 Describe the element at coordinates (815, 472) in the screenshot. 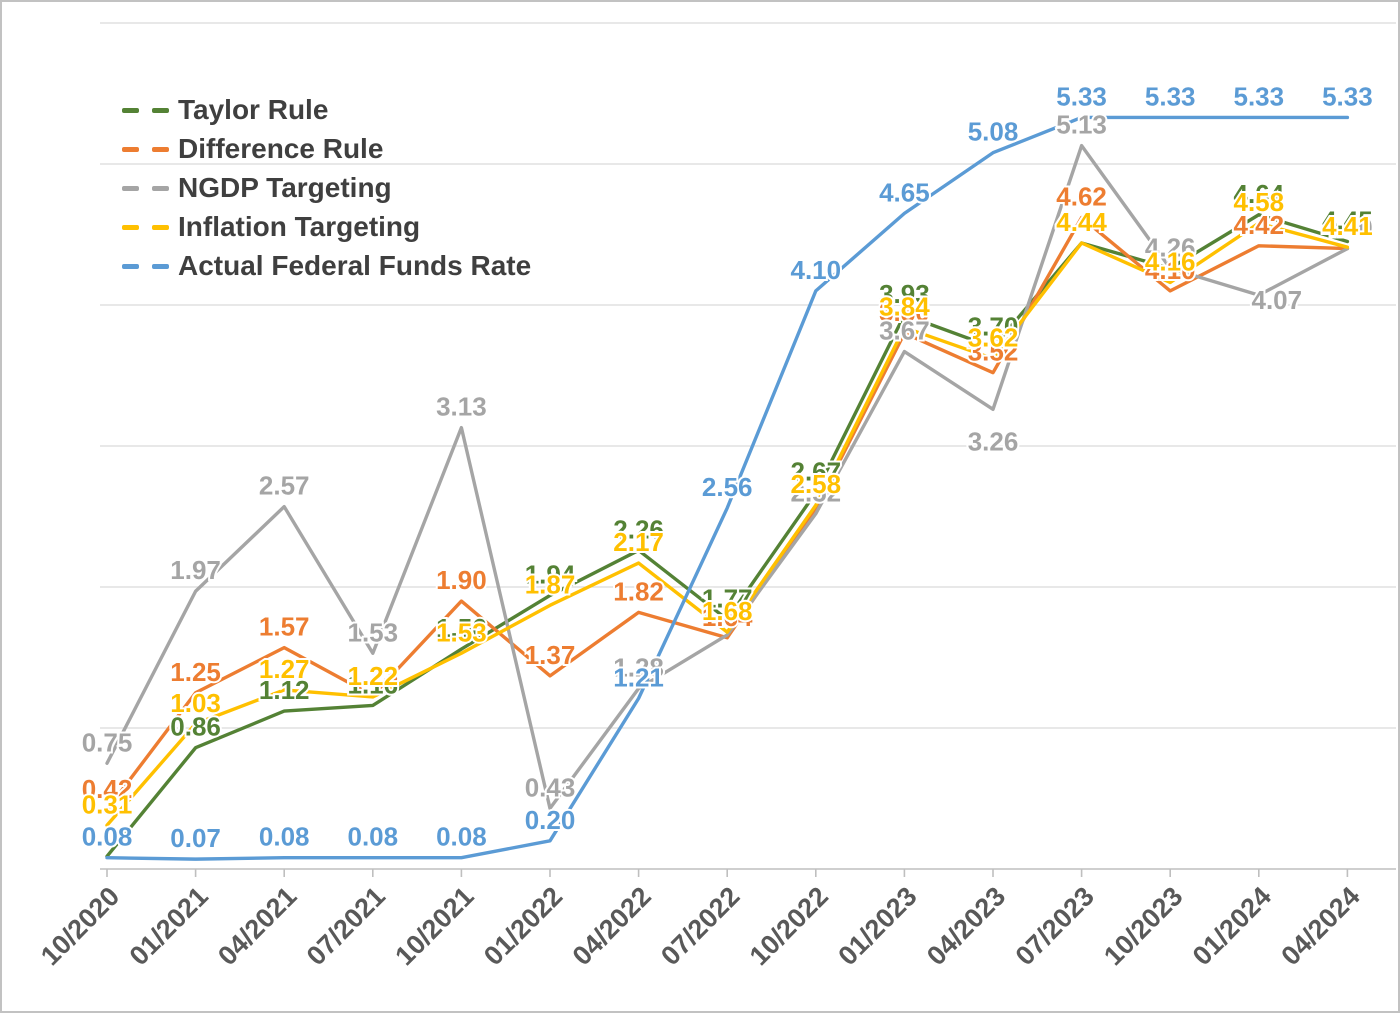

I see `data-label-taylor-rule: 2.67` at that location.